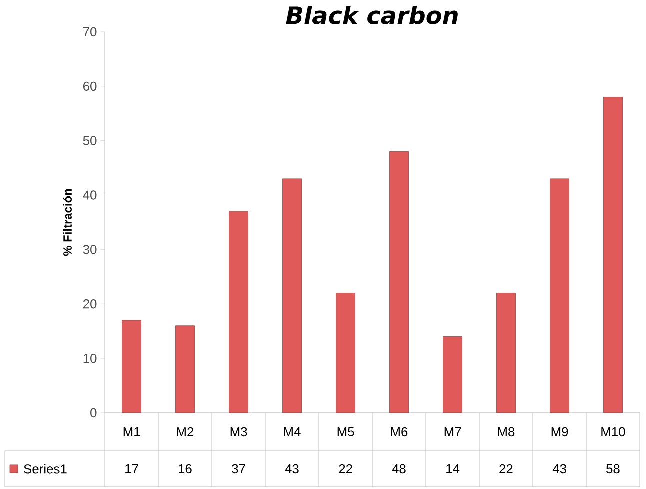 The width and height of the screenshot is (646, 489). What do you see at coordinates (453, 469) in the screenshot?
I see `data-label: 14` at bounding box center [453, 469].